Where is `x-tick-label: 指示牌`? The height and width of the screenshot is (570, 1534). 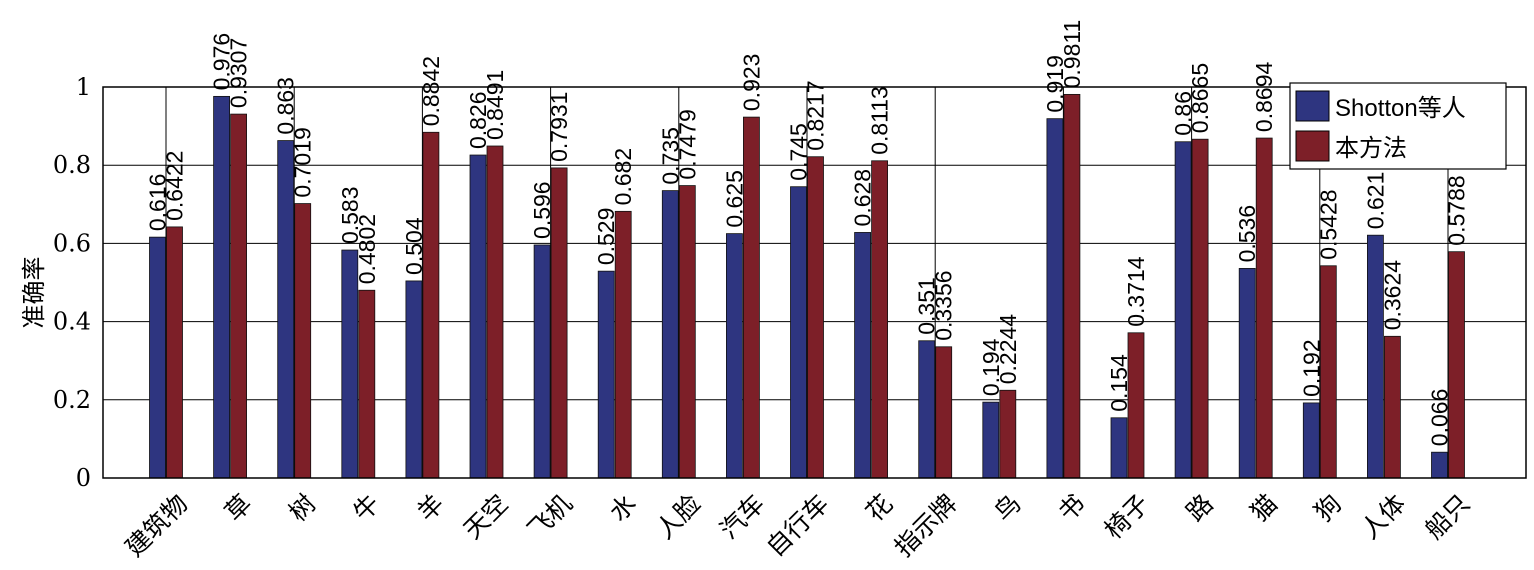
x-tick-label: 指示牌 is located at coordinates (926, 526).